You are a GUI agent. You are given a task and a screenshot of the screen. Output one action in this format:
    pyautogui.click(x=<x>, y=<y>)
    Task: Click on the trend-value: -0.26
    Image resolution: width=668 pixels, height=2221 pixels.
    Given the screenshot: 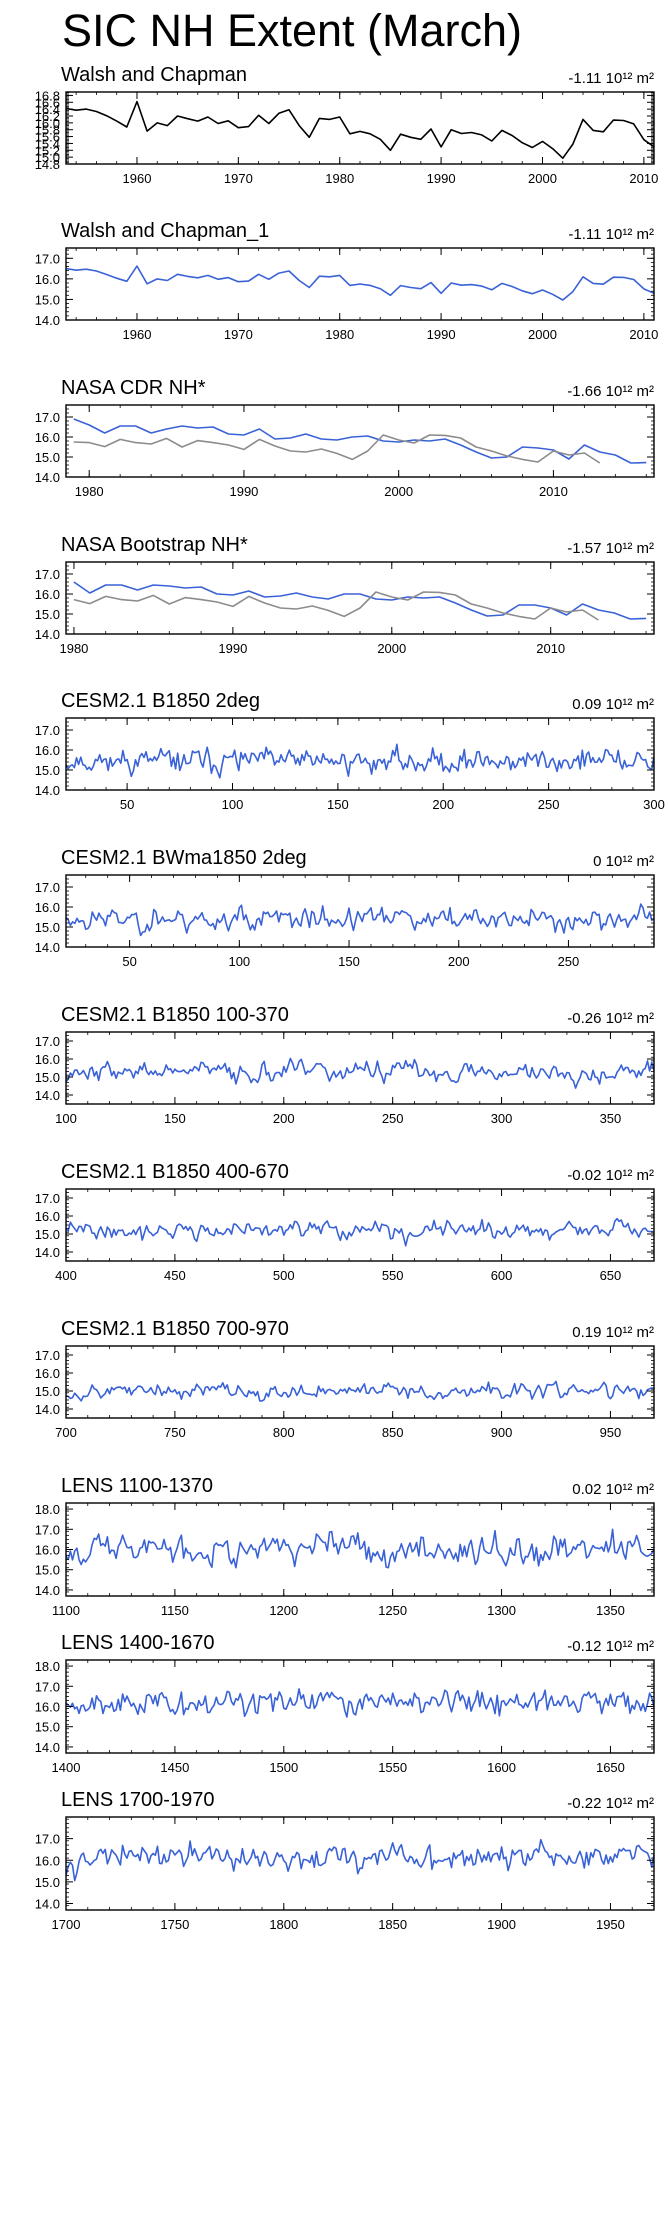 What is the action you would take?
    pyautogui.click(x=584, y=1018)
    